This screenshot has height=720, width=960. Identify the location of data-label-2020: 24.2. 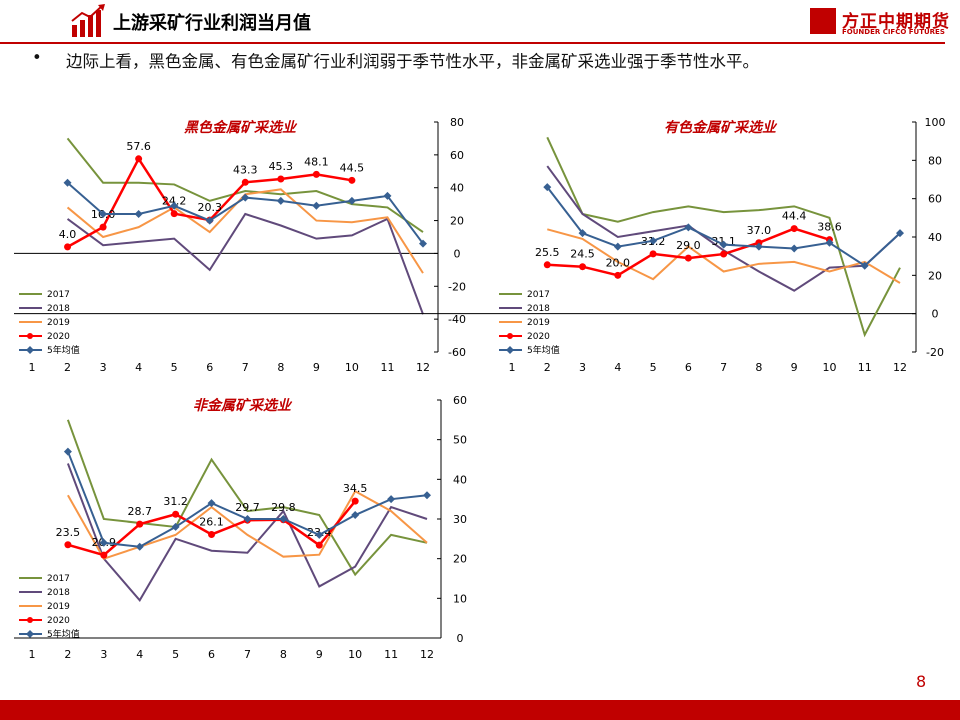
(174, 201).